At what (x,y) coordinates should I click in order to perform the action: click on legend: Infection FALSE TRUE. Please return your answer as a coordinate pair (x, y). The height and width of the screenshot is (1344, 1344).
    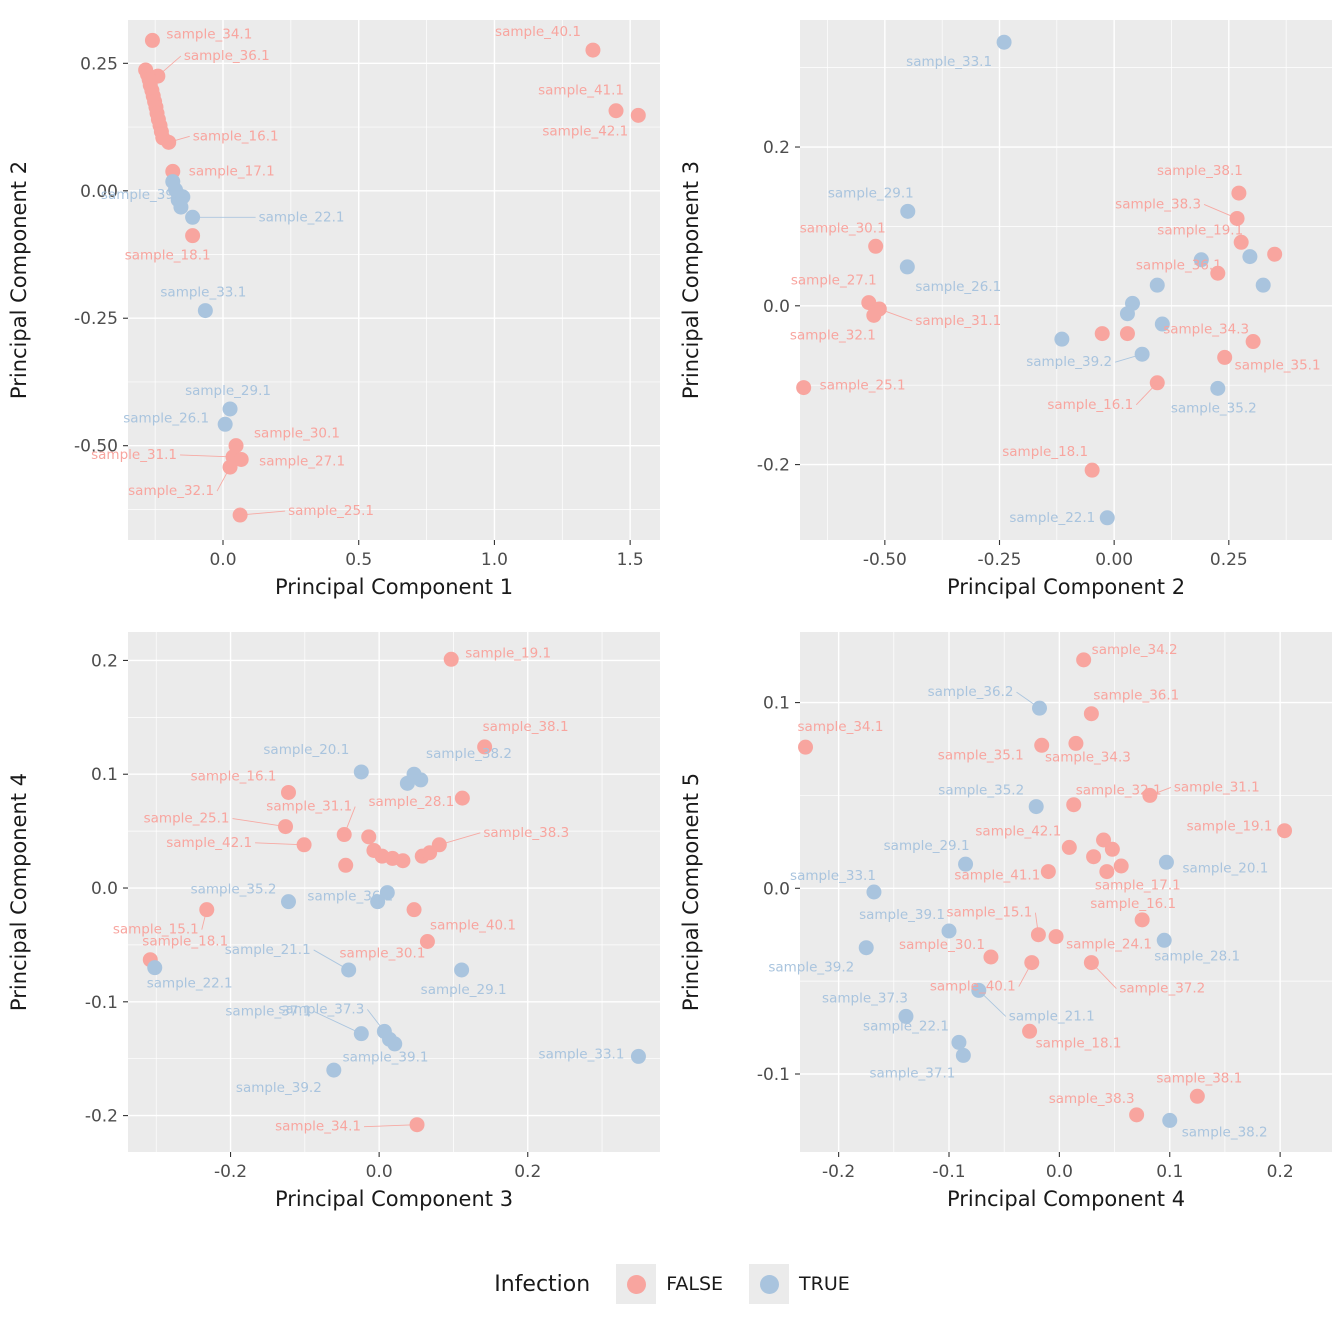
    Looking at the image, I should click on (672, 1284).